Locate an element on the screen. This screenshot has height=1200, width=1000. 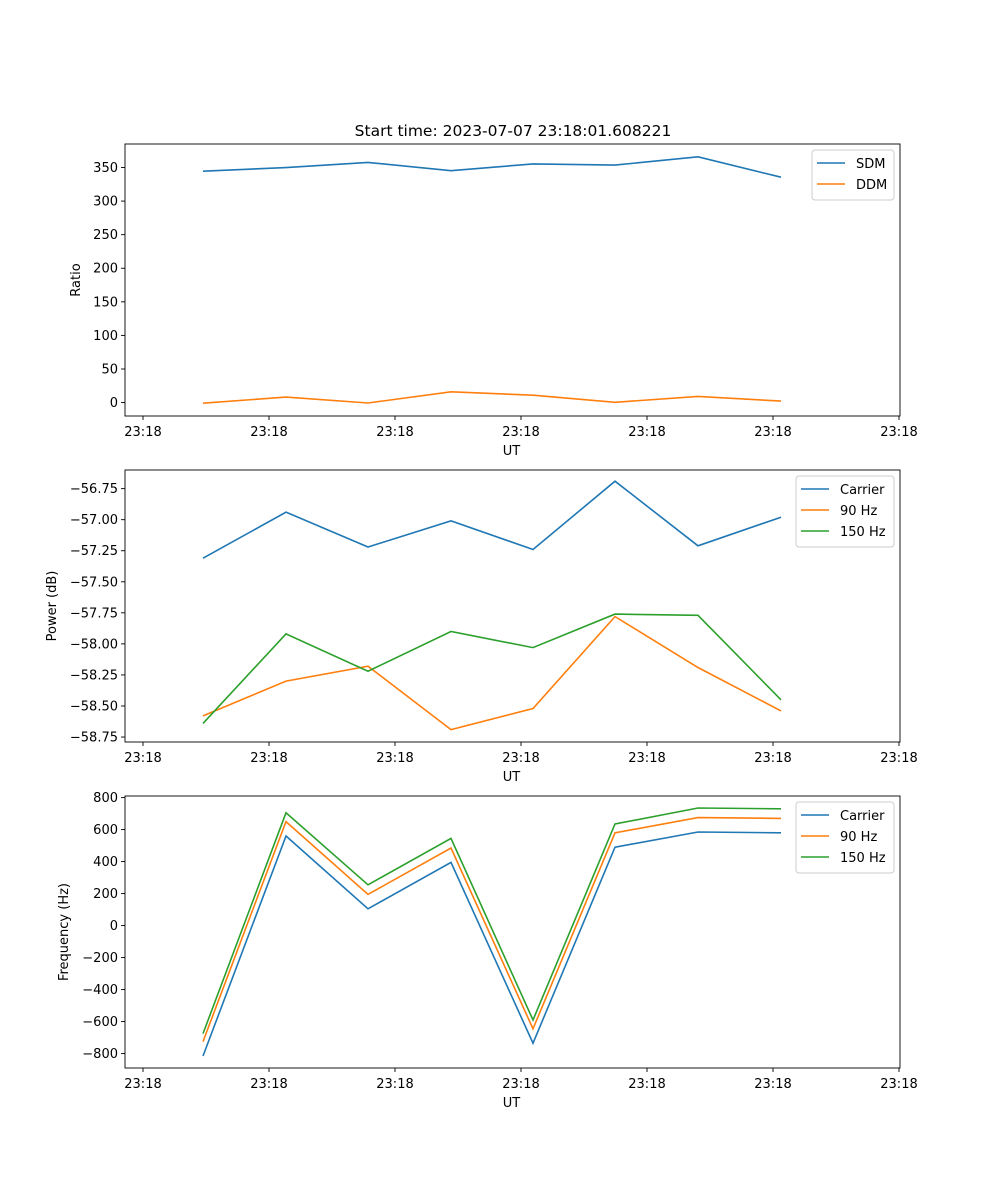
frequency-x-axis-label: UT is located at coordinates (512, 1103).